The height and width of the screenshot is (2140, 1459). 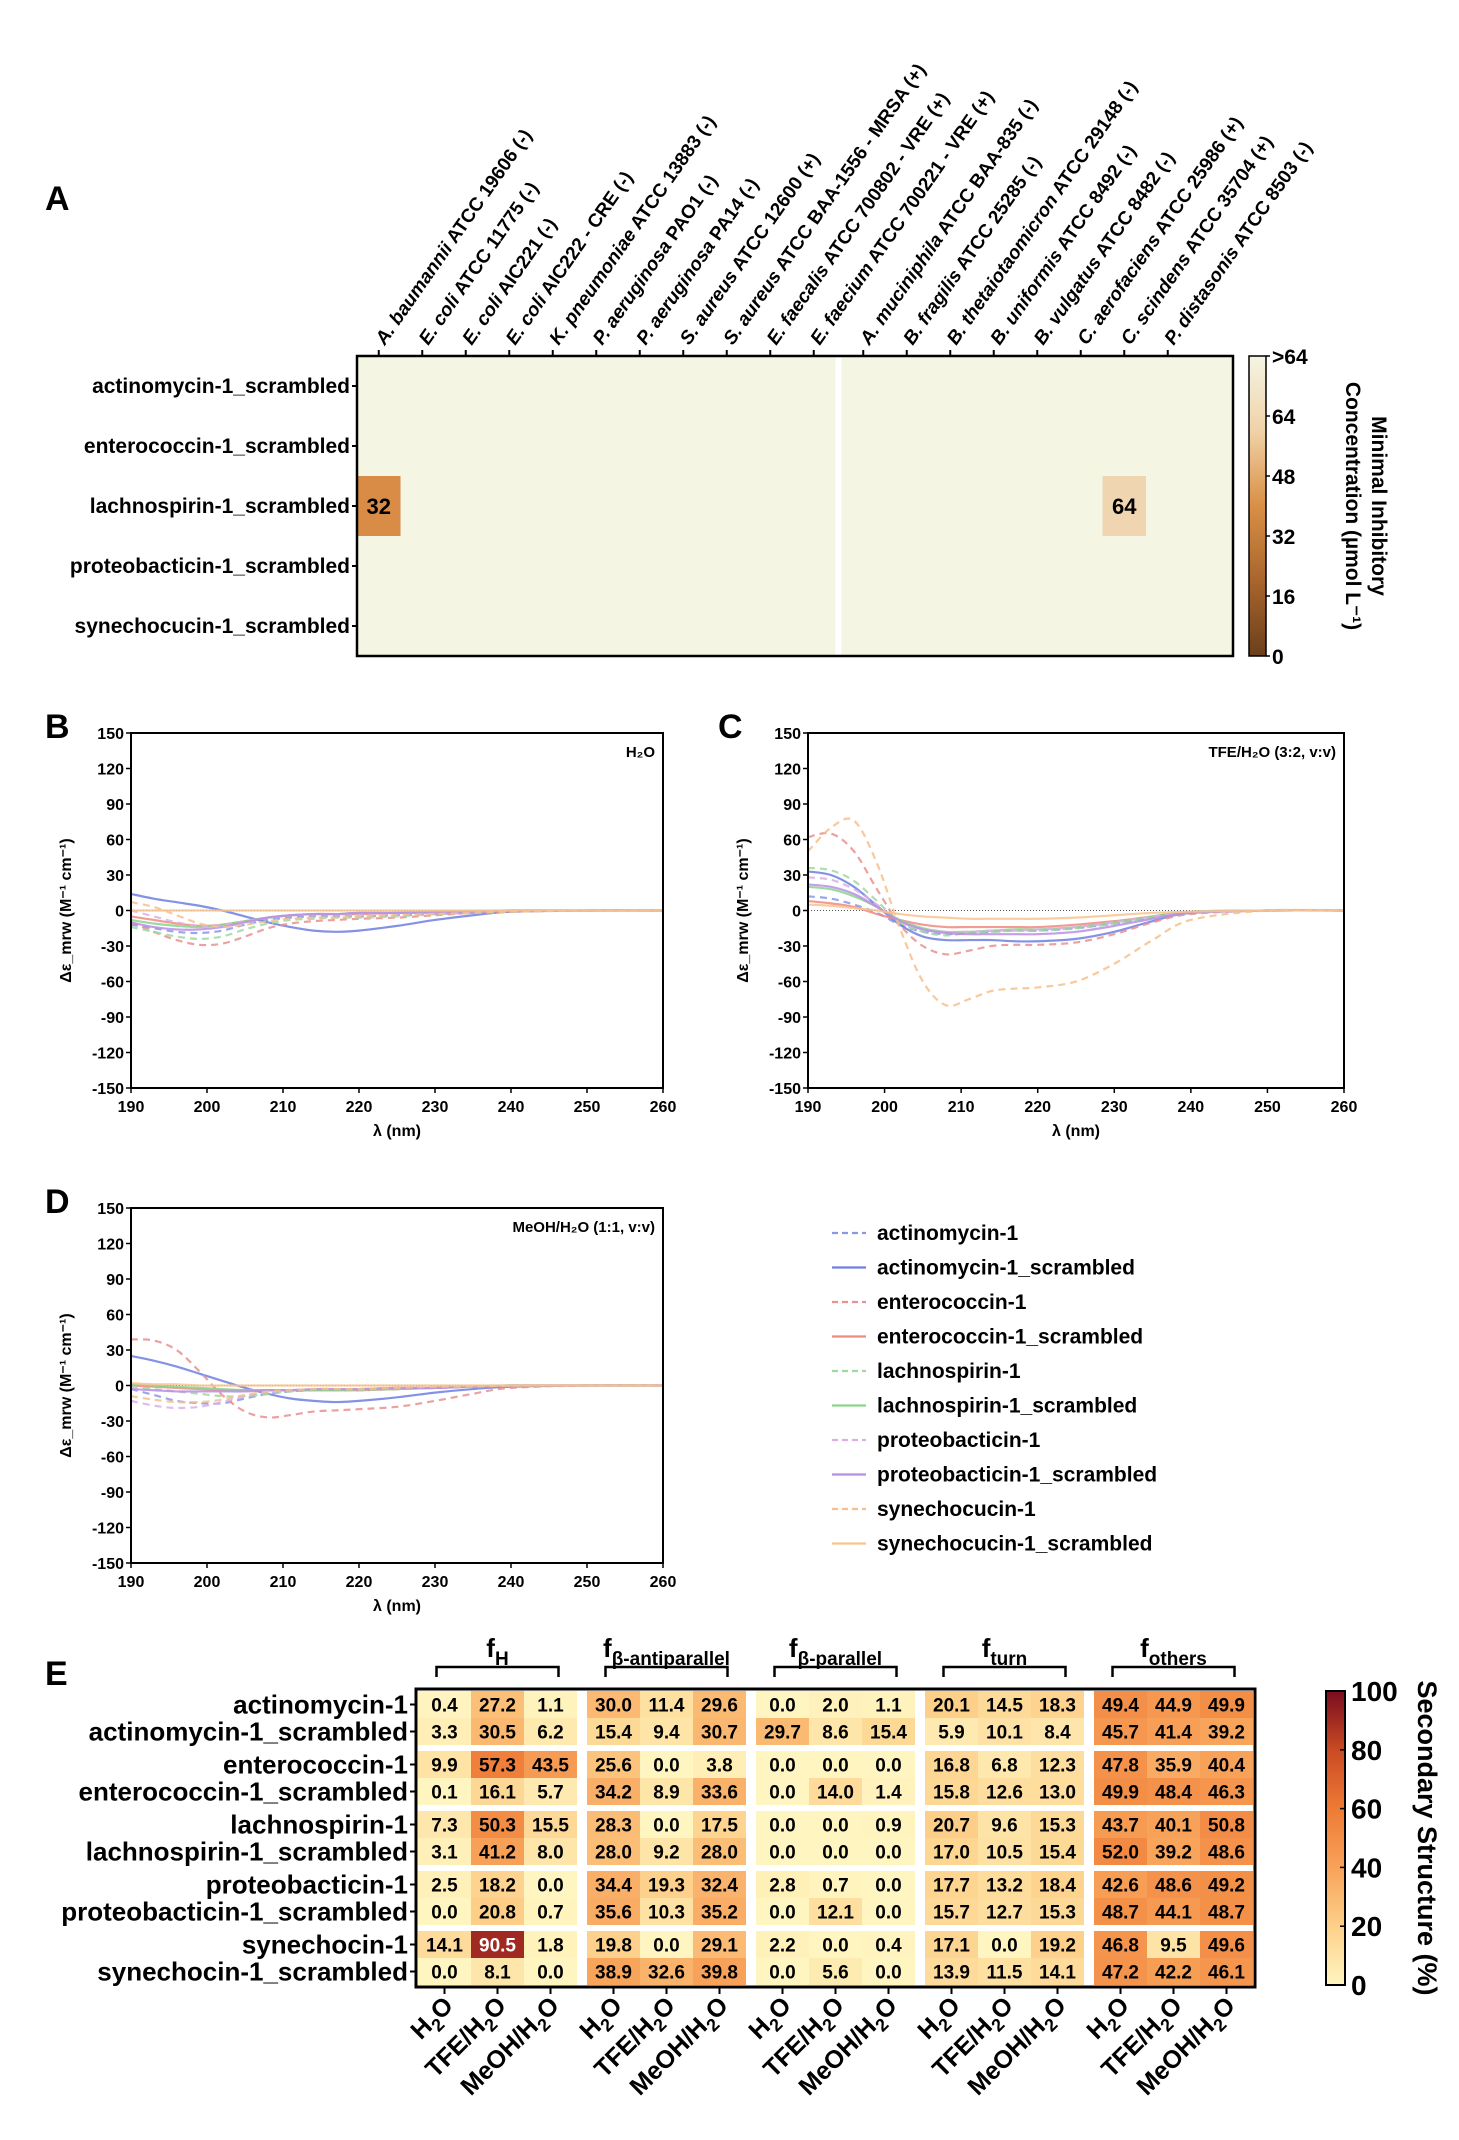 I want to click on heatmap-e-cell-value: 14.5, so click(x=1004, y=1706).